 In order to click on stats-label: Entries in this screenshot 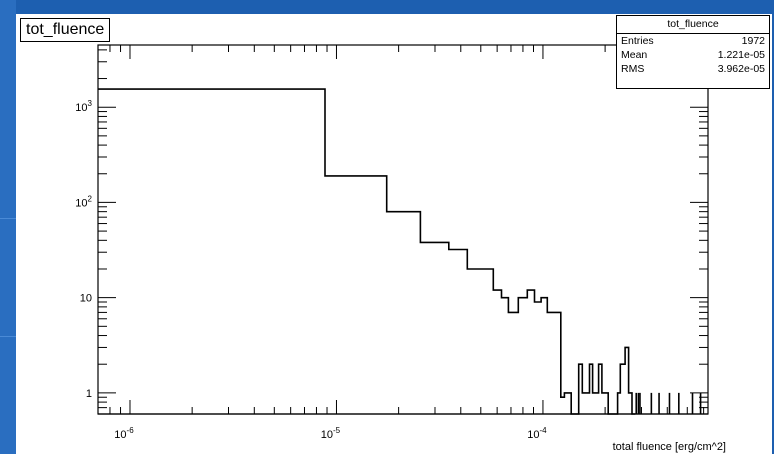, I will do `click(637, 41)`.